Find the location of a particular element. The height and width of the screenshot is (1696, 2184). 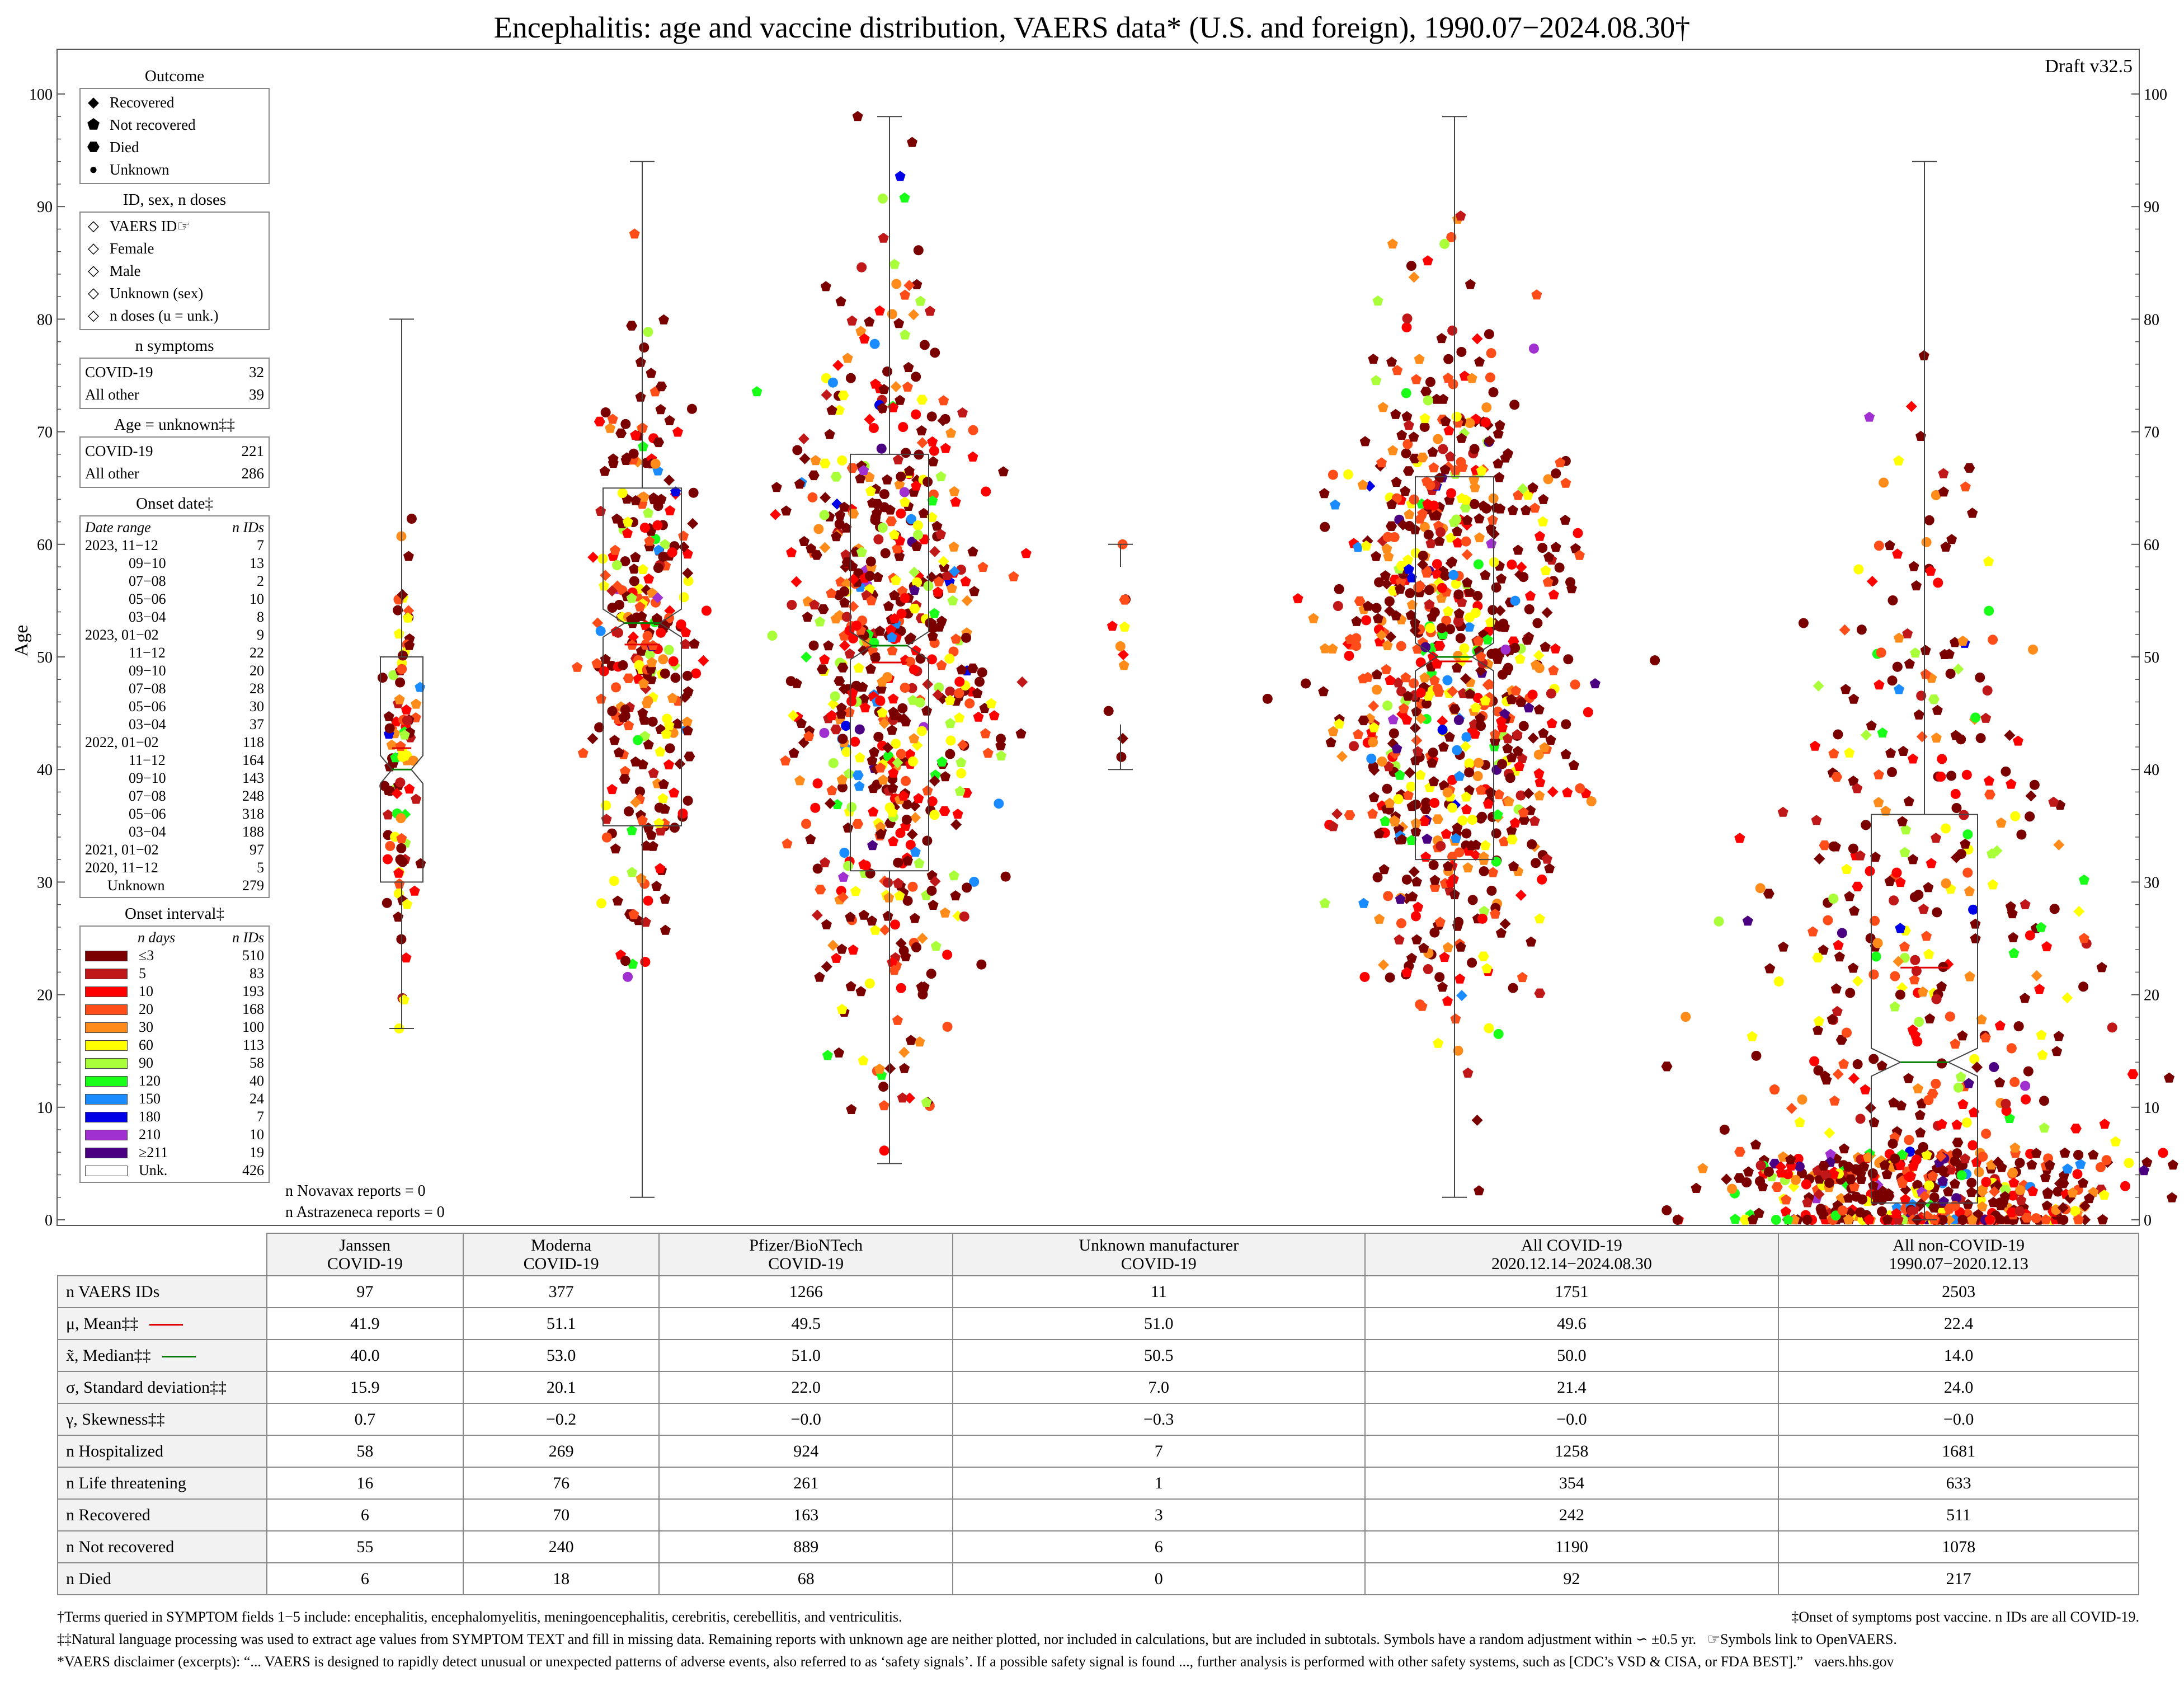

id-item: Female is located at coordinates (132, 248).